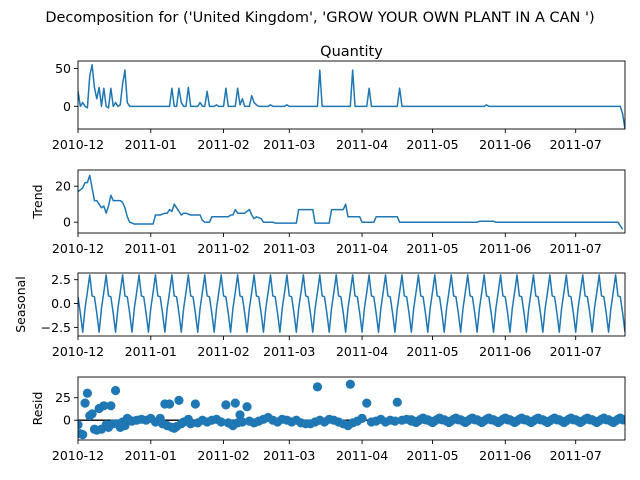 Image resolution: width=640 pixels, height=480 pixels. What do you see at coordinates (351, 52) in the screenshot?
I see `subplot-title: Quantity` at bounding box center [351, 52].